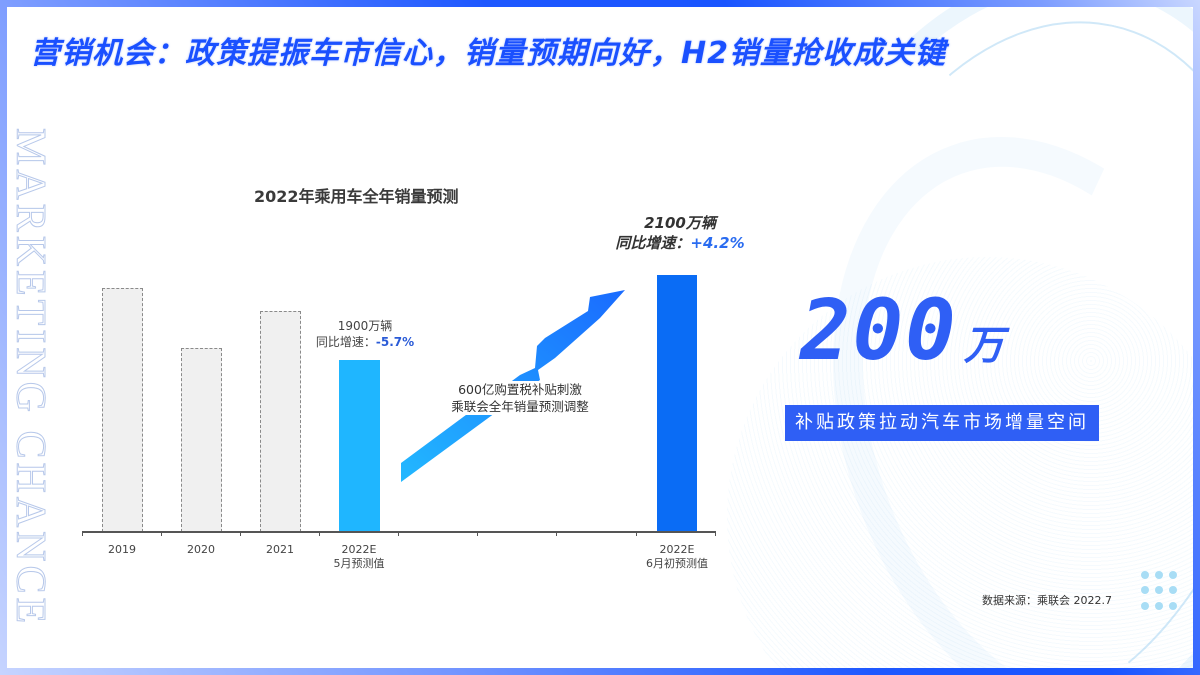  I want to click on x-label-2021: 2021, so click(280, 550).